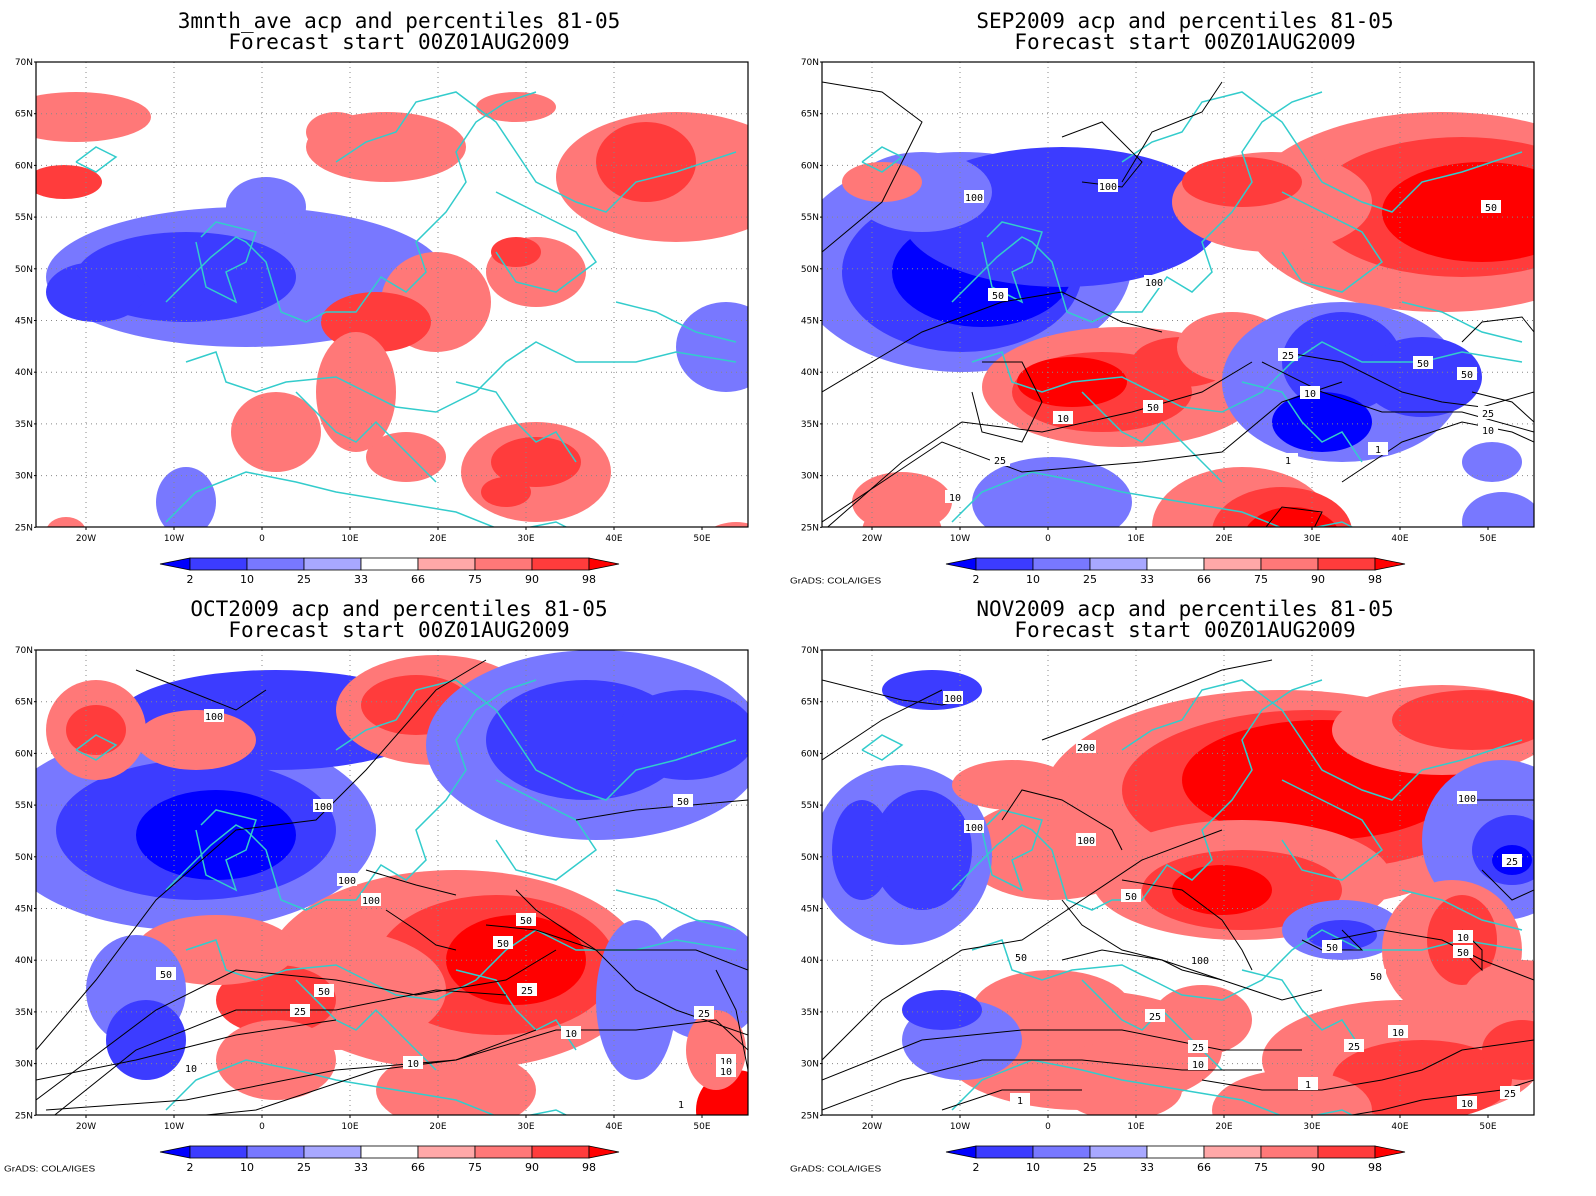  What do you see at coordinates (810, 858) in the screenshot?
I see `lat-label: 50N` at bounding box center [810, 858].